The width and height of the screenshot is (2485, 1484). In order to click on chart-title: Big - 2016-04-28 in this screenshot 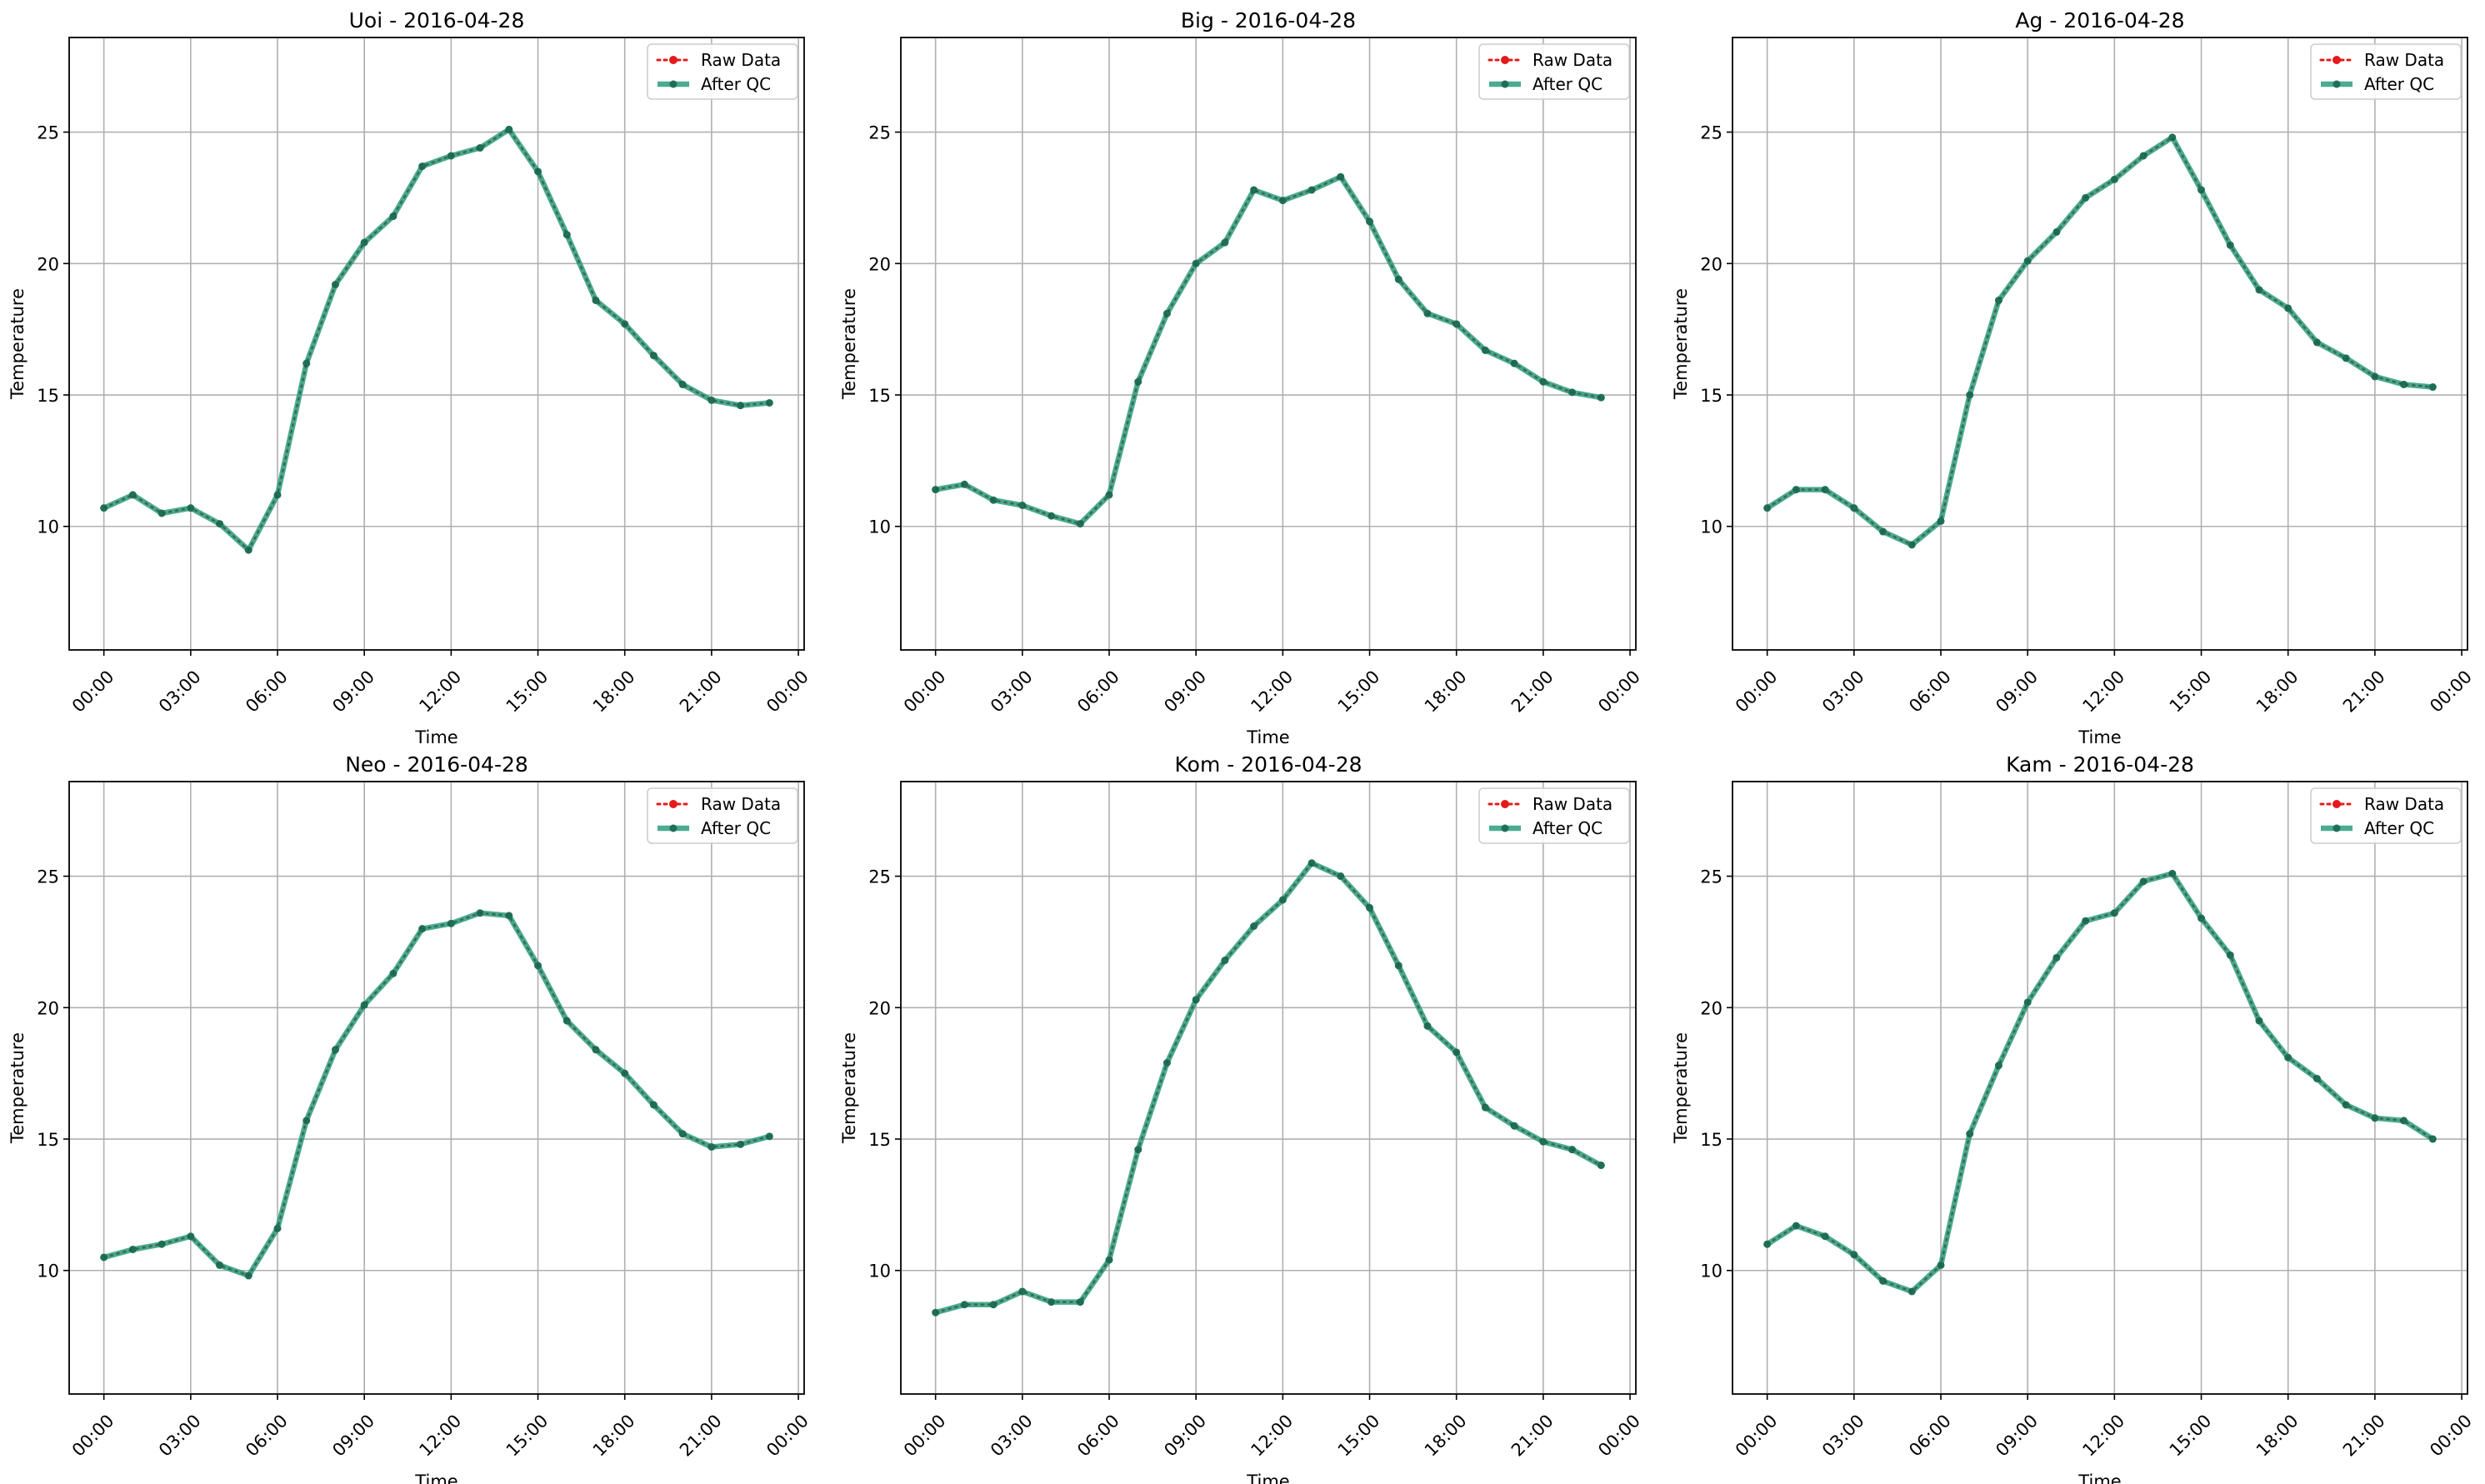, I will do `click(1268, 20)`.